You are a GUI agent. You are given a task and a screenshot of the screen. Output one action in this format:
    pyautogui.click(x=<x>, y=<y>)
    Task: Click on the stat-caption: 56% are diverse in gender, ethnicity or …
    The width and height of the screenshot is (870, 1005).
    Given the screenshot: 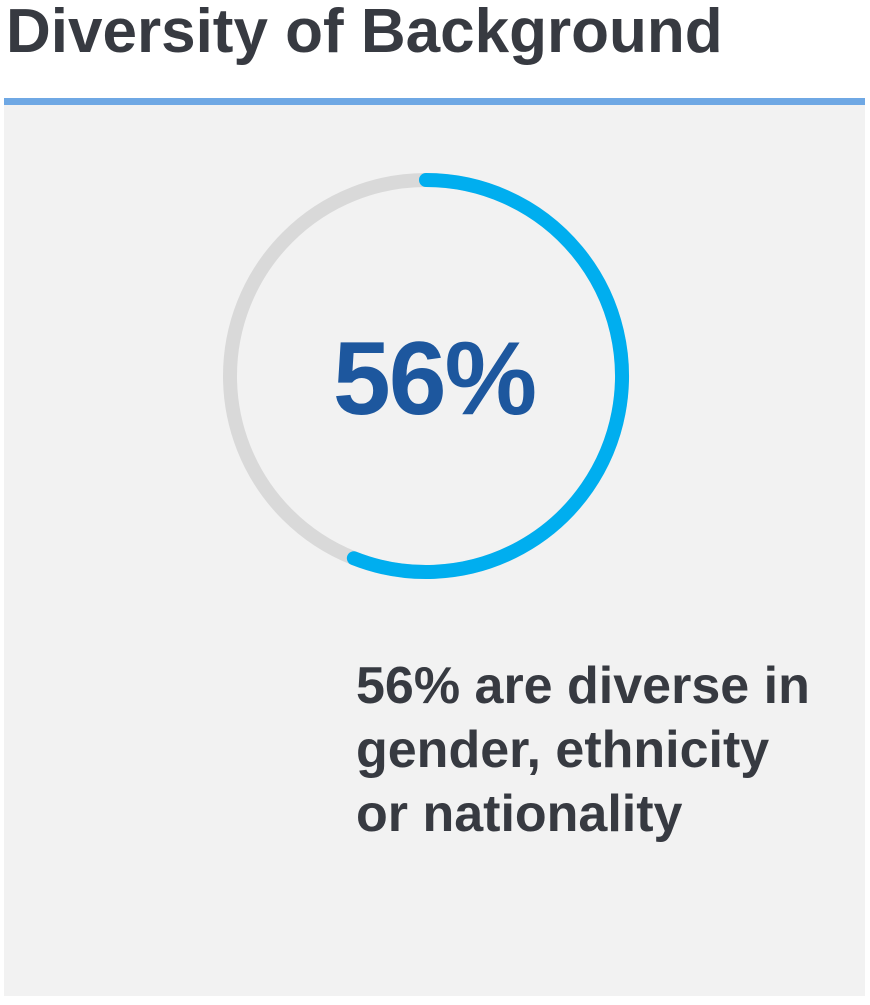 What is the action you would take?
    pyautogui.click(x=583, y=750)
    